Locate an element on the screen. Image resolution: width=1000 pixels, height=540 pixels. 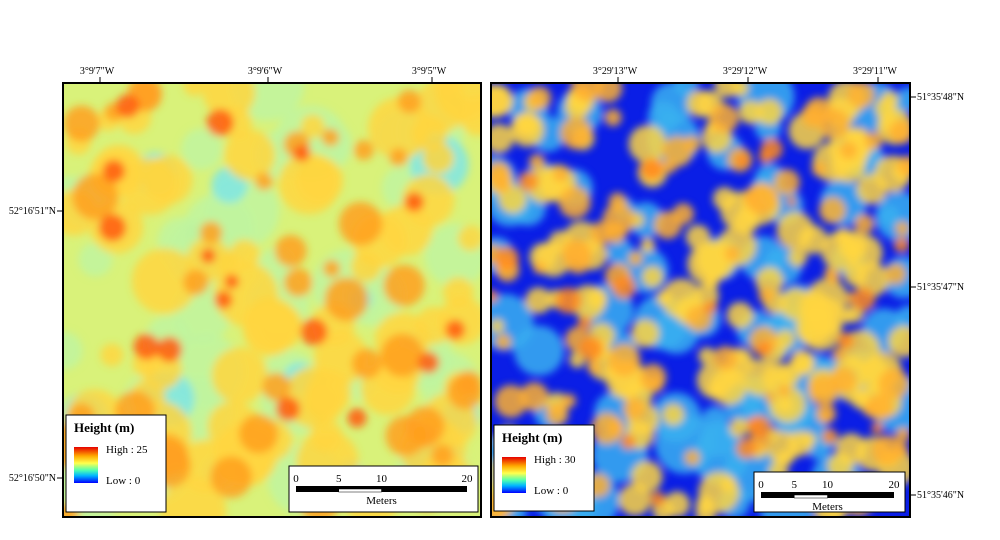
latitude-label: 51°35'47"N is located at coordinates (940, 287).